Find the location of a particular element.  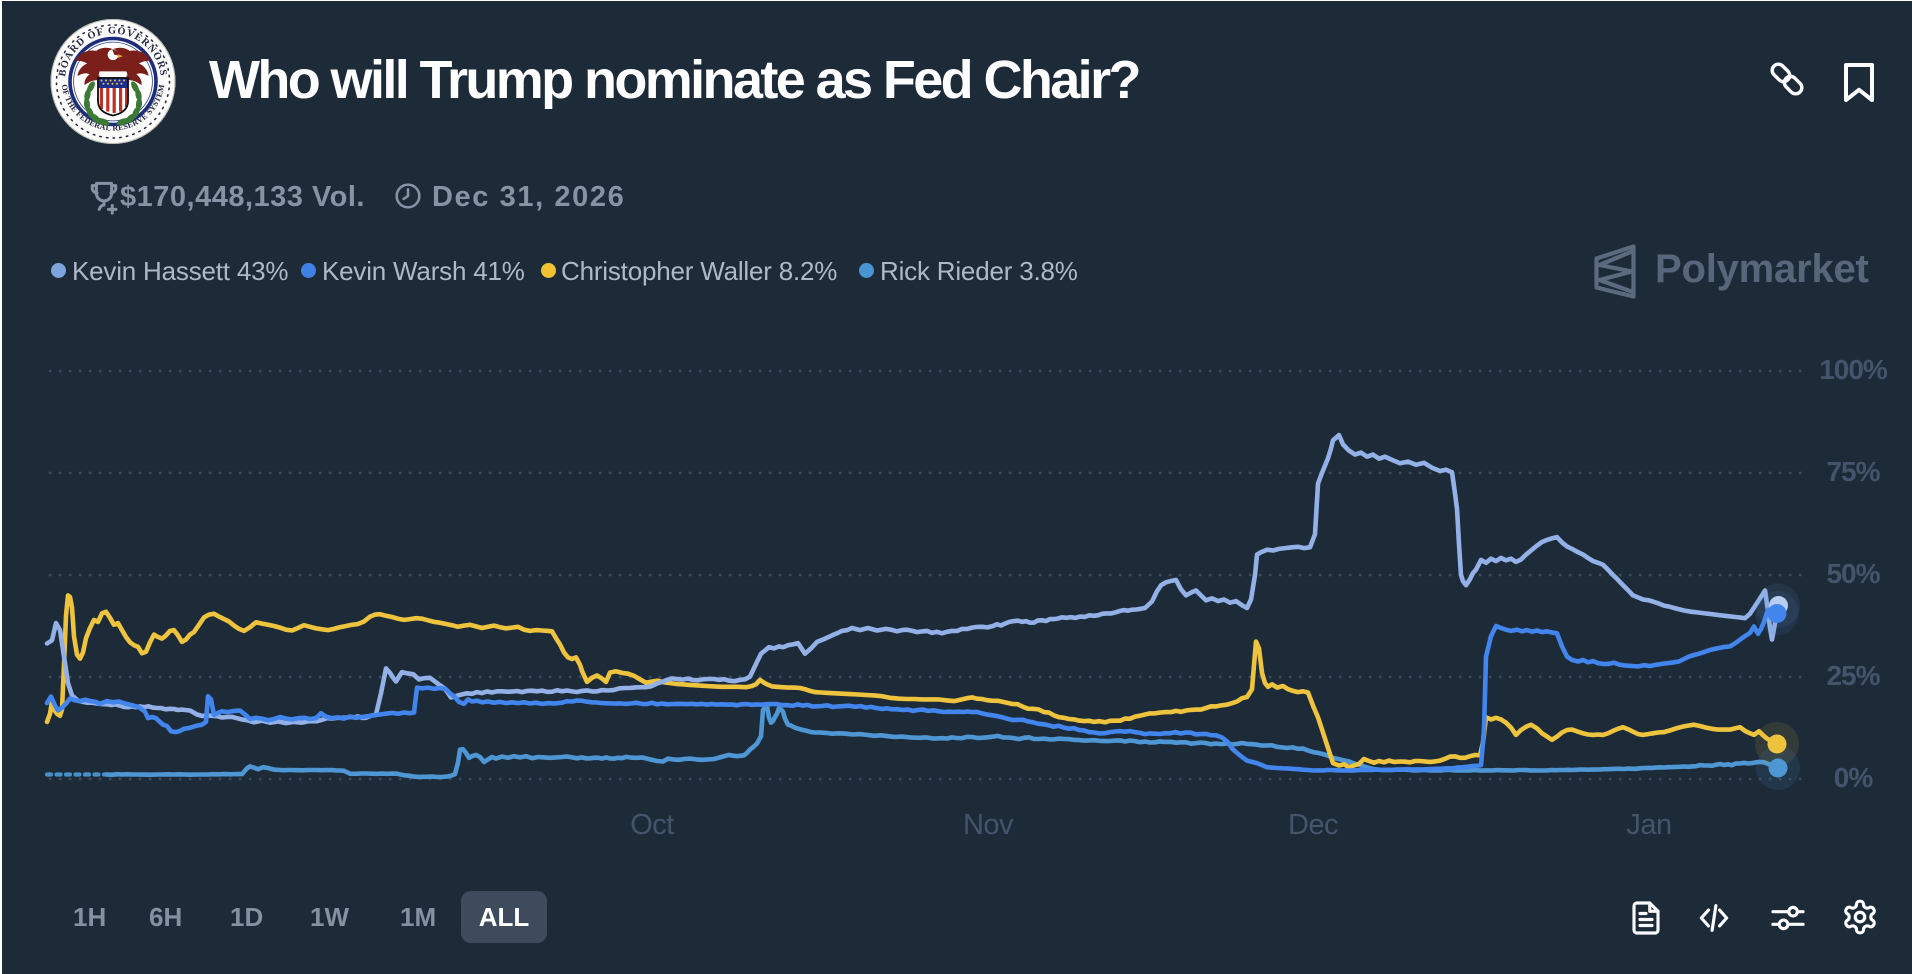

svg-text: Dec is located at coordinates (1313, 825).